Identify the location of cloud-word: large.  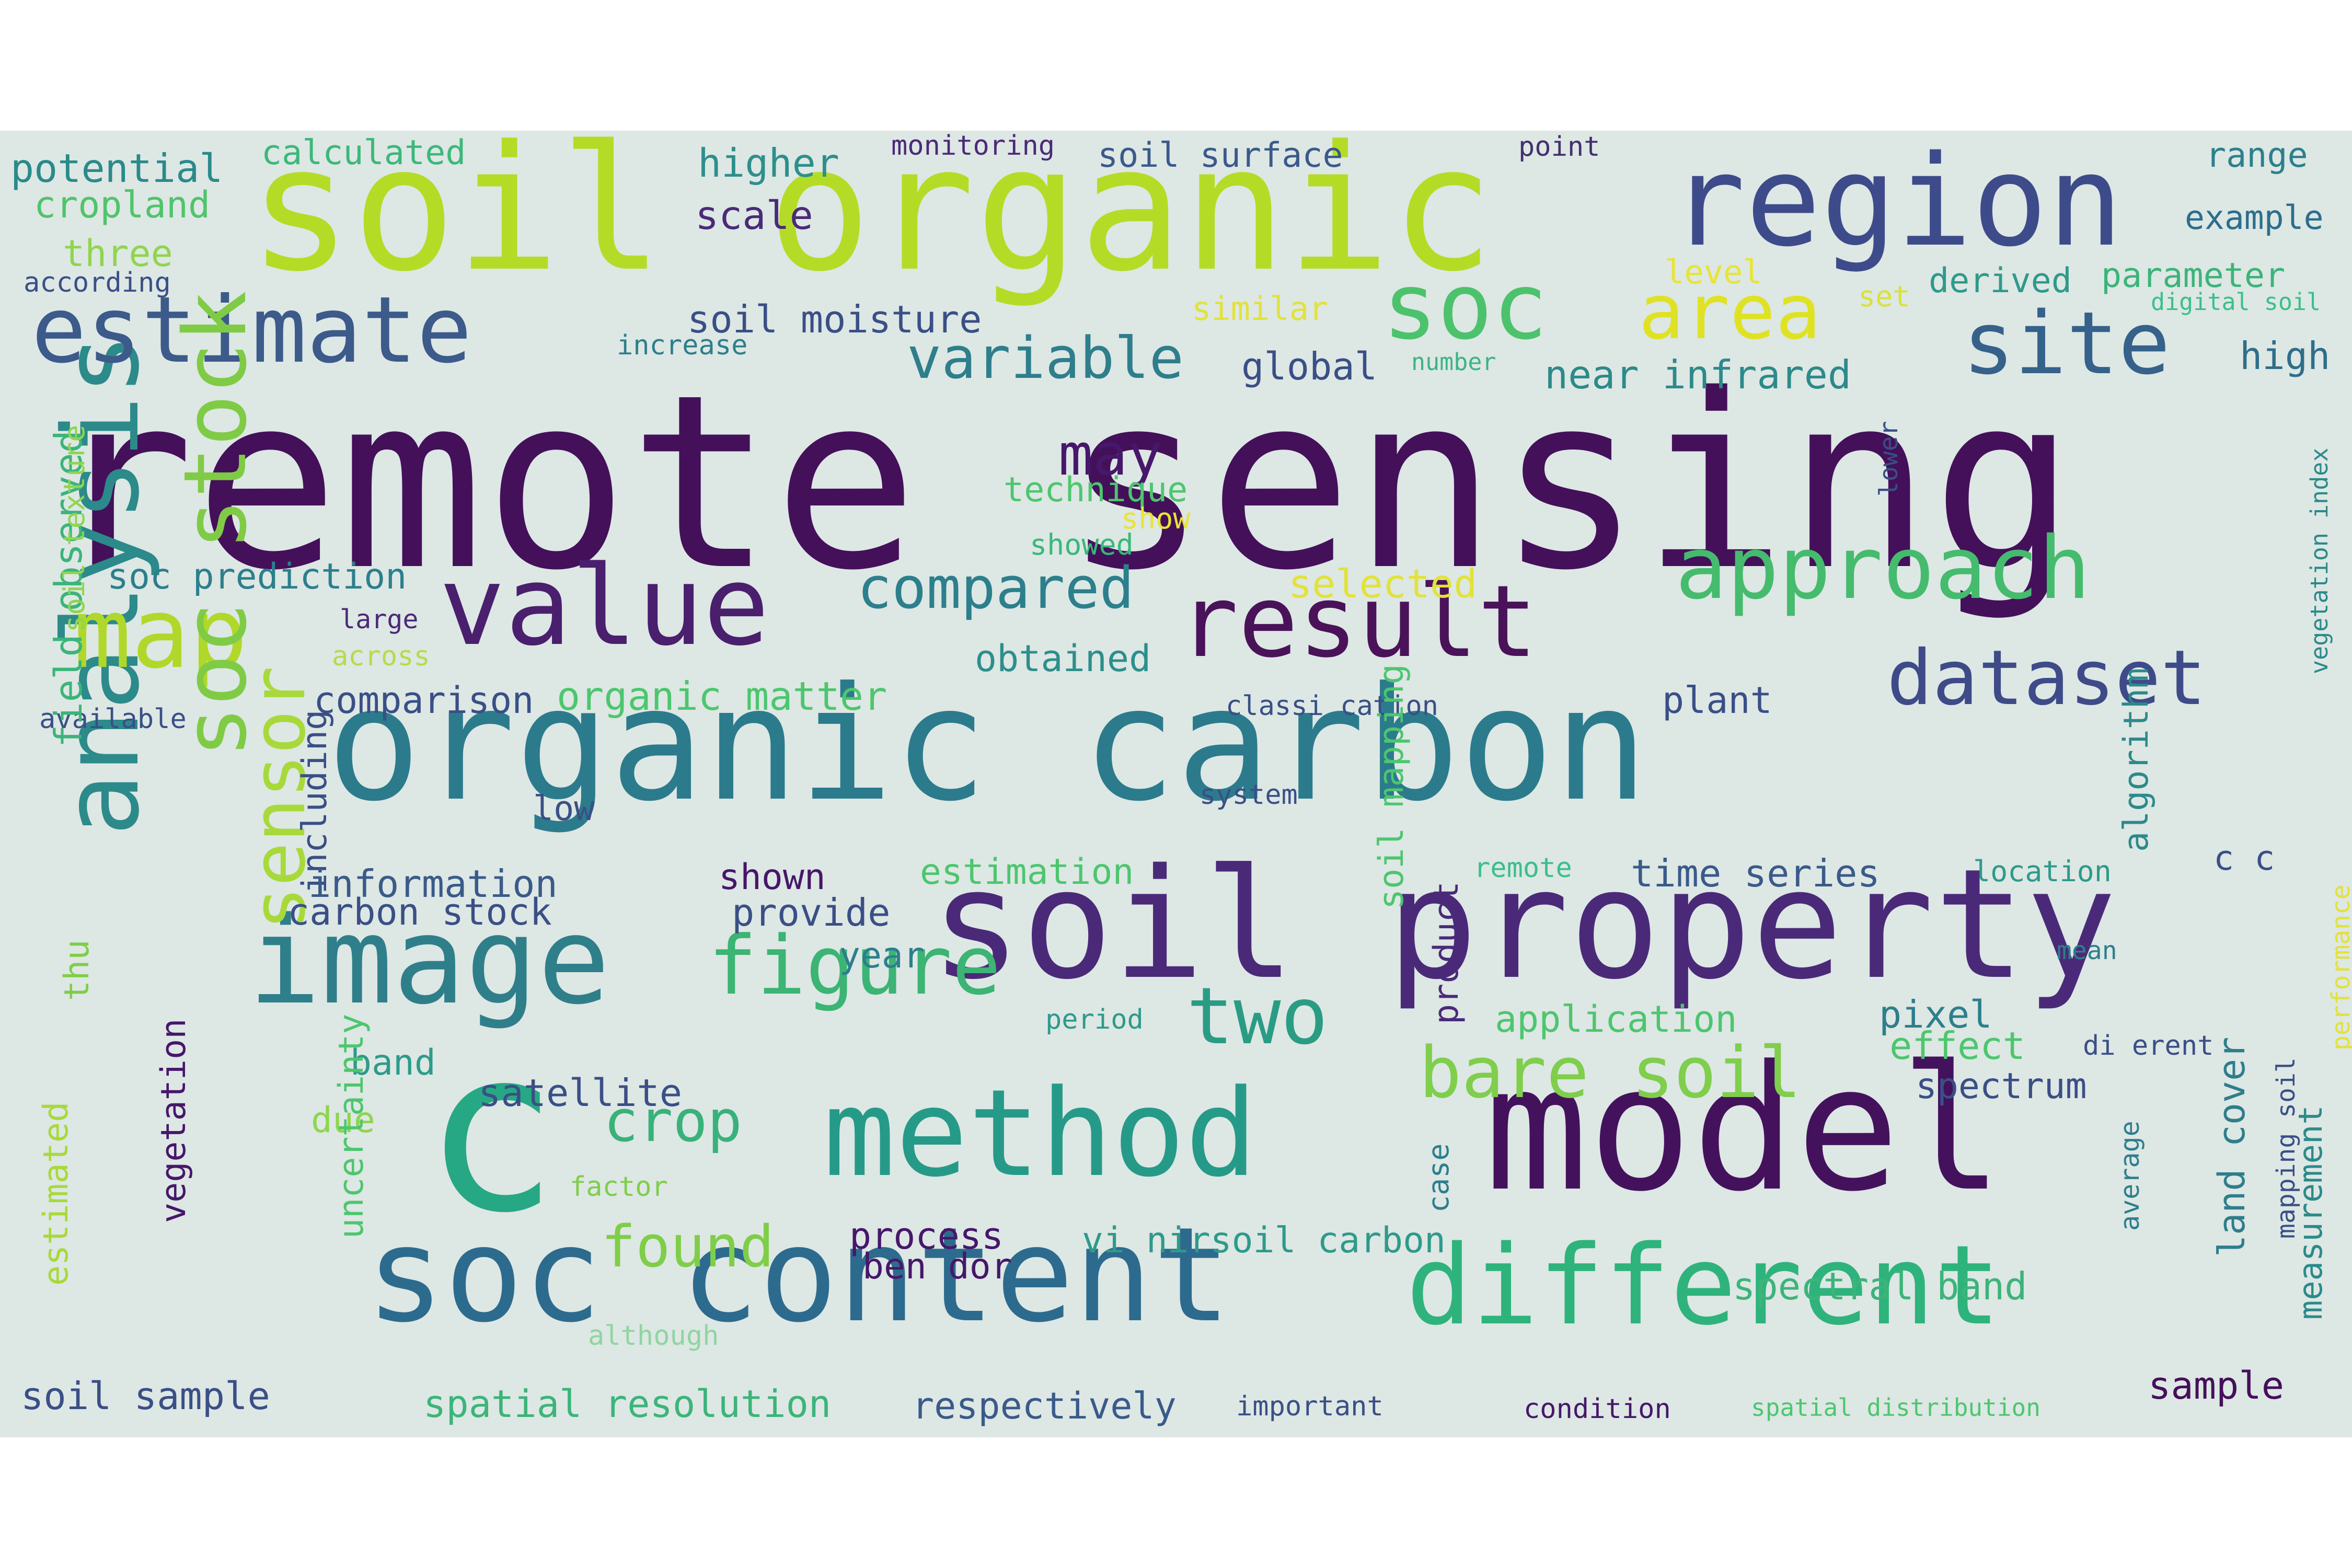
(379, 619).